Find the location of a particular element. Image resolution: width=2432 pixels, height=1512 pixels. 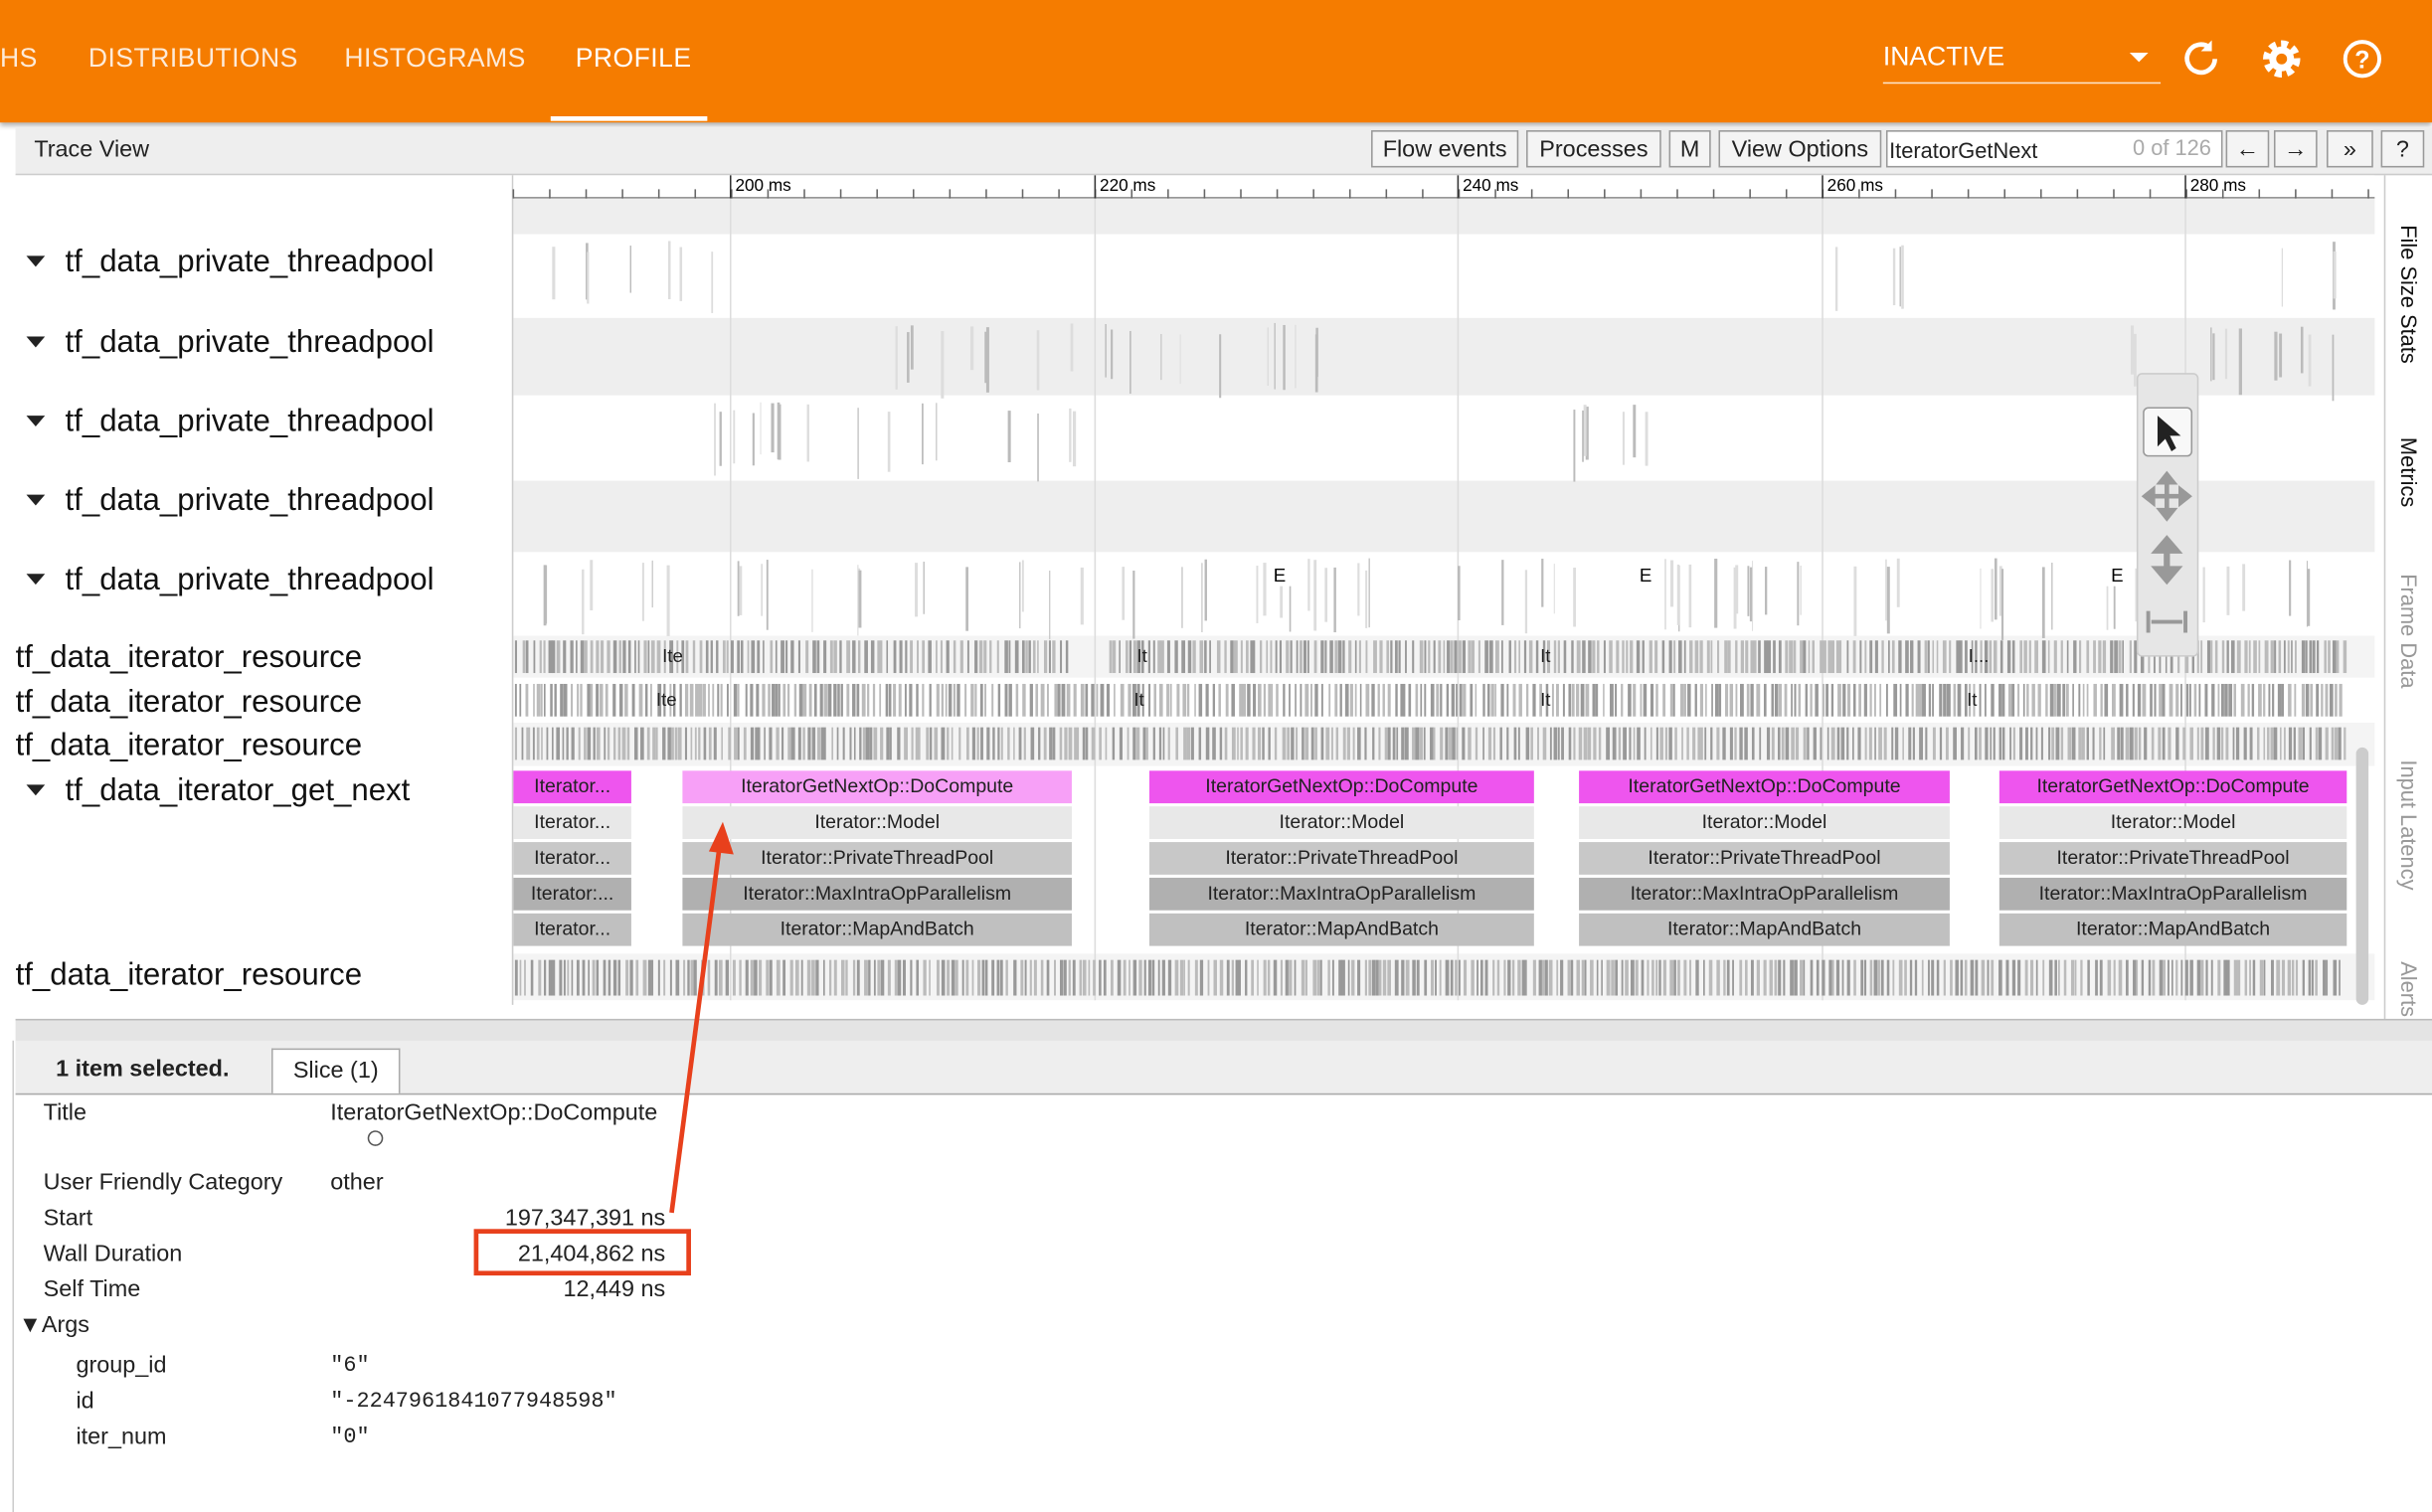

search-nav-button: ← is located at coordinates (2247, 149).